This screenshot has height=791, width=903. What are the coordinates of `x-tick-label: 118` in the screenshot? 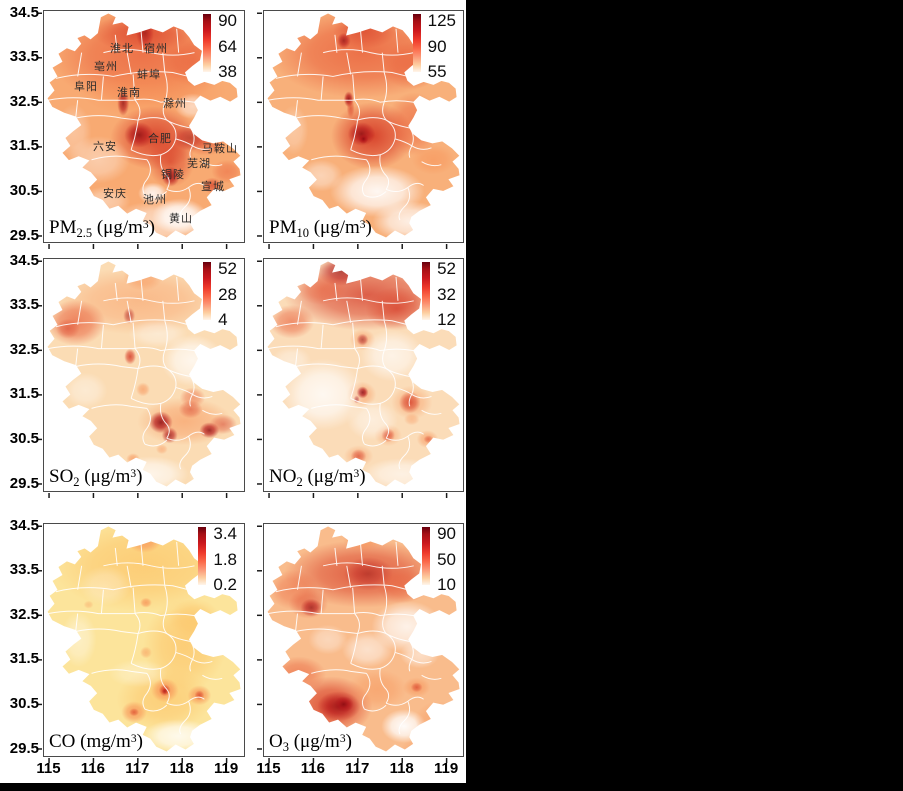 It's located at (401, 768).